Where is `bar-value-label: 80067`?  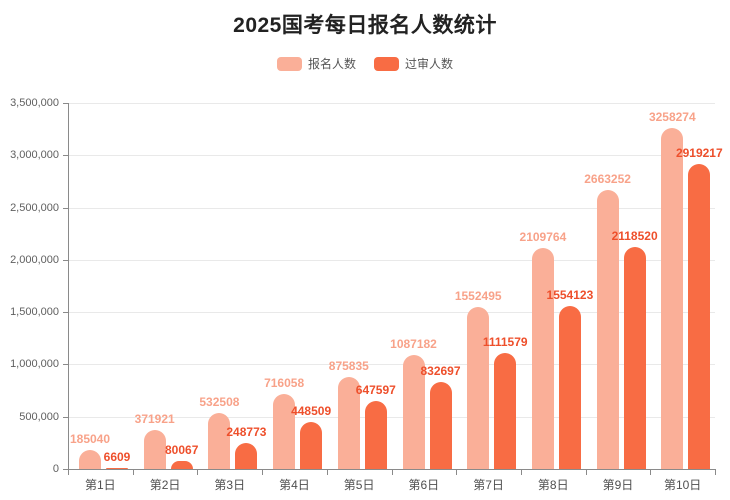 bar-value-label: 80067 is located at coordinates (182, 449).